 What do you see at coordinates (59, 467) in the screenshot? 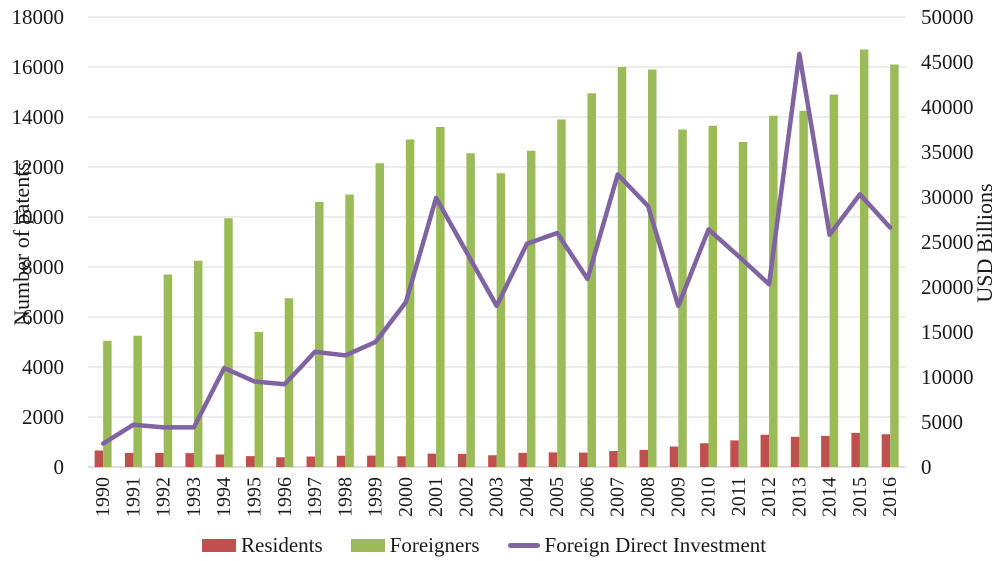
I see `left-tick-label: 0` at bounding box center [59, 467].